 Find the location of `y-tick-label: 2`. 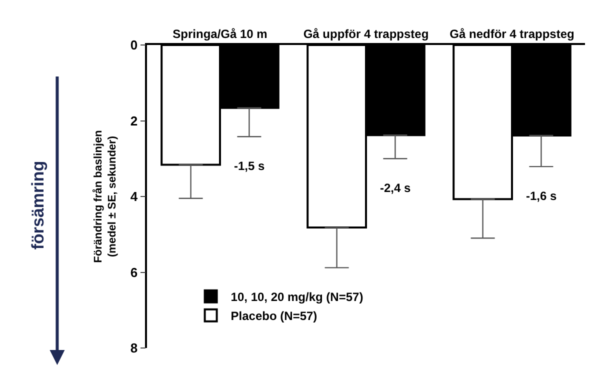

y-tick-label: 2 is located at coordinates (134, 120).